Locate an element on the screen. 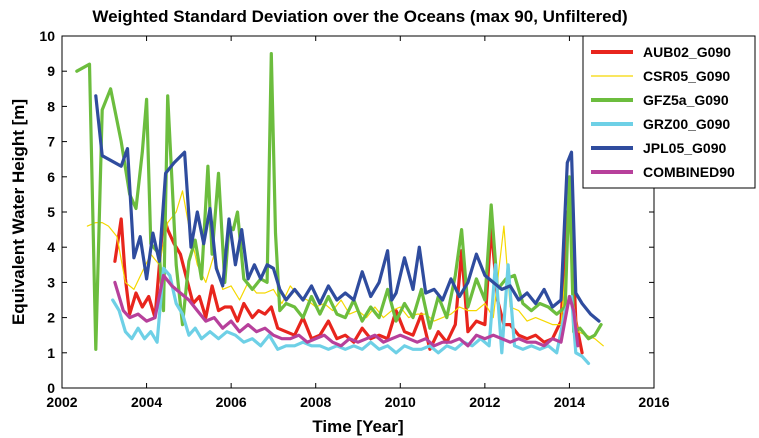 The width and height of the screenshot is (759, 438). y-tick-label: 5 is located at coordinates (51, 212).